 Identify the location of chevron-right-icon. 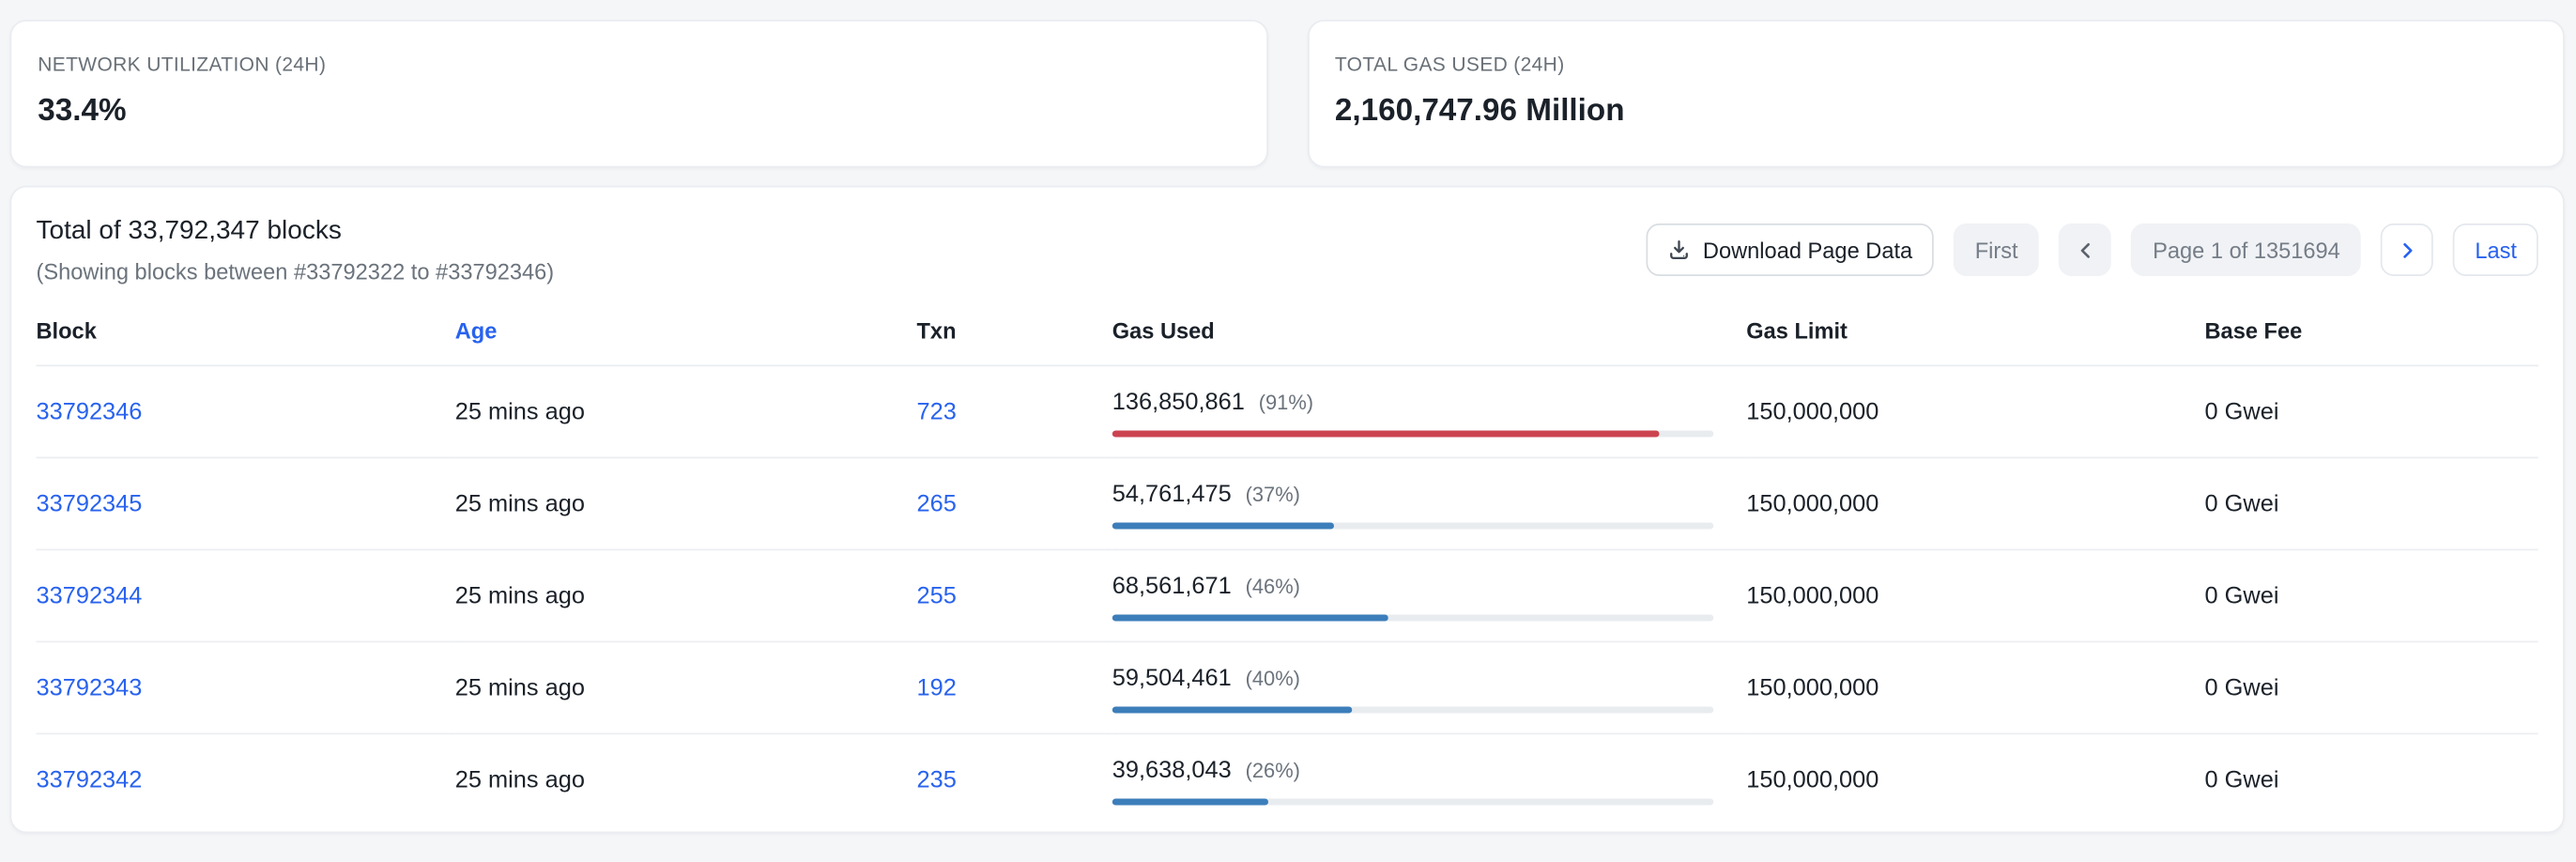
(2407, 249).